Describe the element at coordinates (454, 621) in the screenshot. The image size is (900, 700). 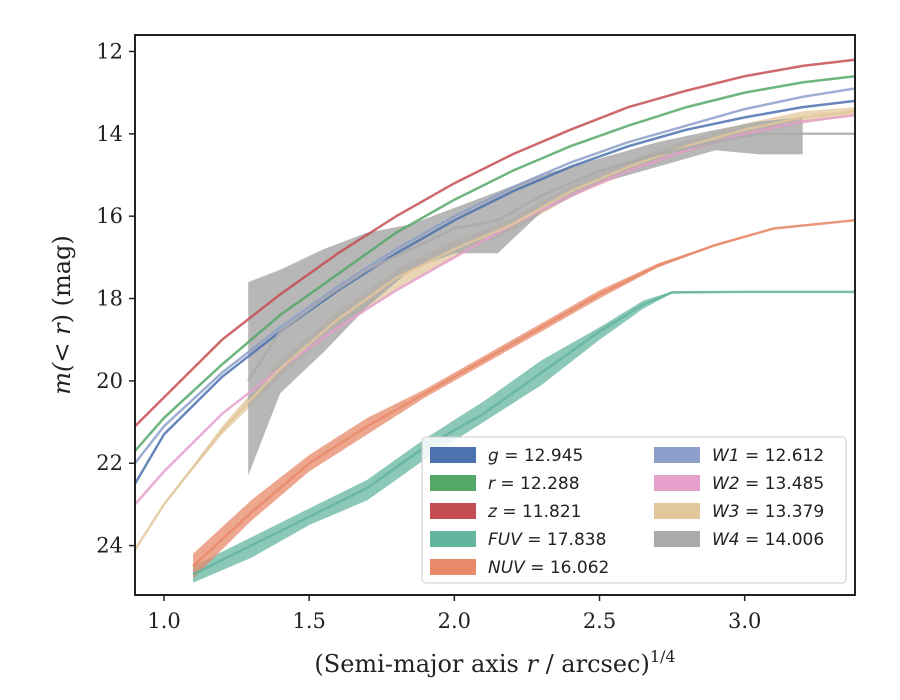
I see `x-tick-label: 2.0` at that location.